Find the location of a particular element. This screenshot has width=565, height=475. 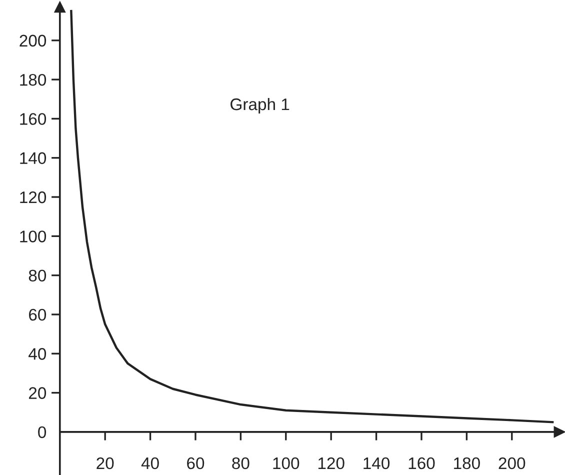

y-tick-label: 100 is located at coordinates (33, 236).